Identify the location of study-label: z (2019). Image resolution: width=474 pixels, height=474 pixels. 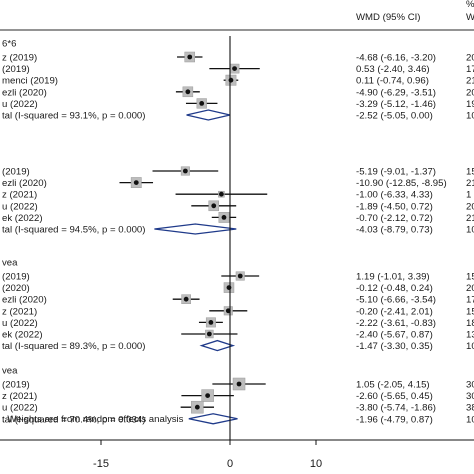
(19, 58).